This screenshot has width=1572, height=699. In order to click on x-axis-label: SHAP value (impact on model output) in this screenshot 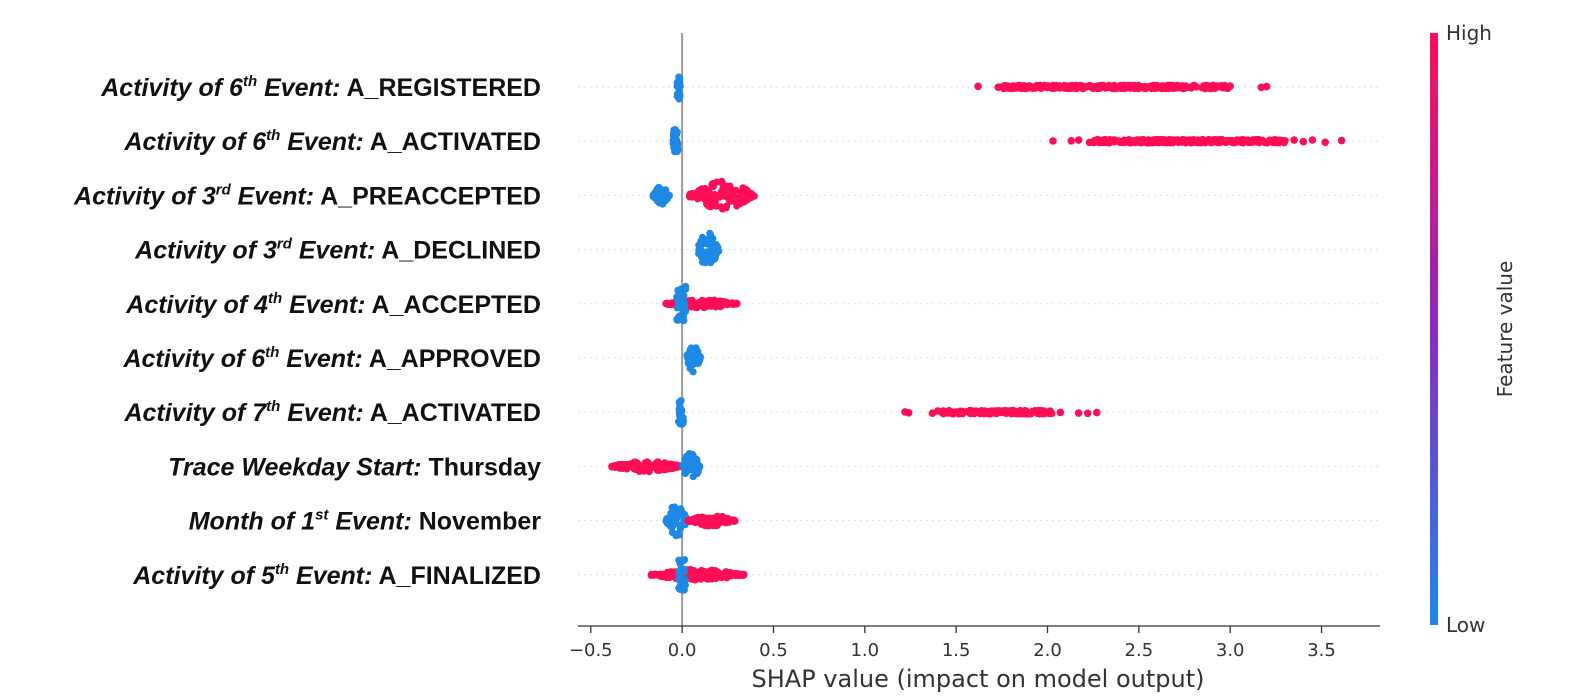, I will do `click(978, 679)`.